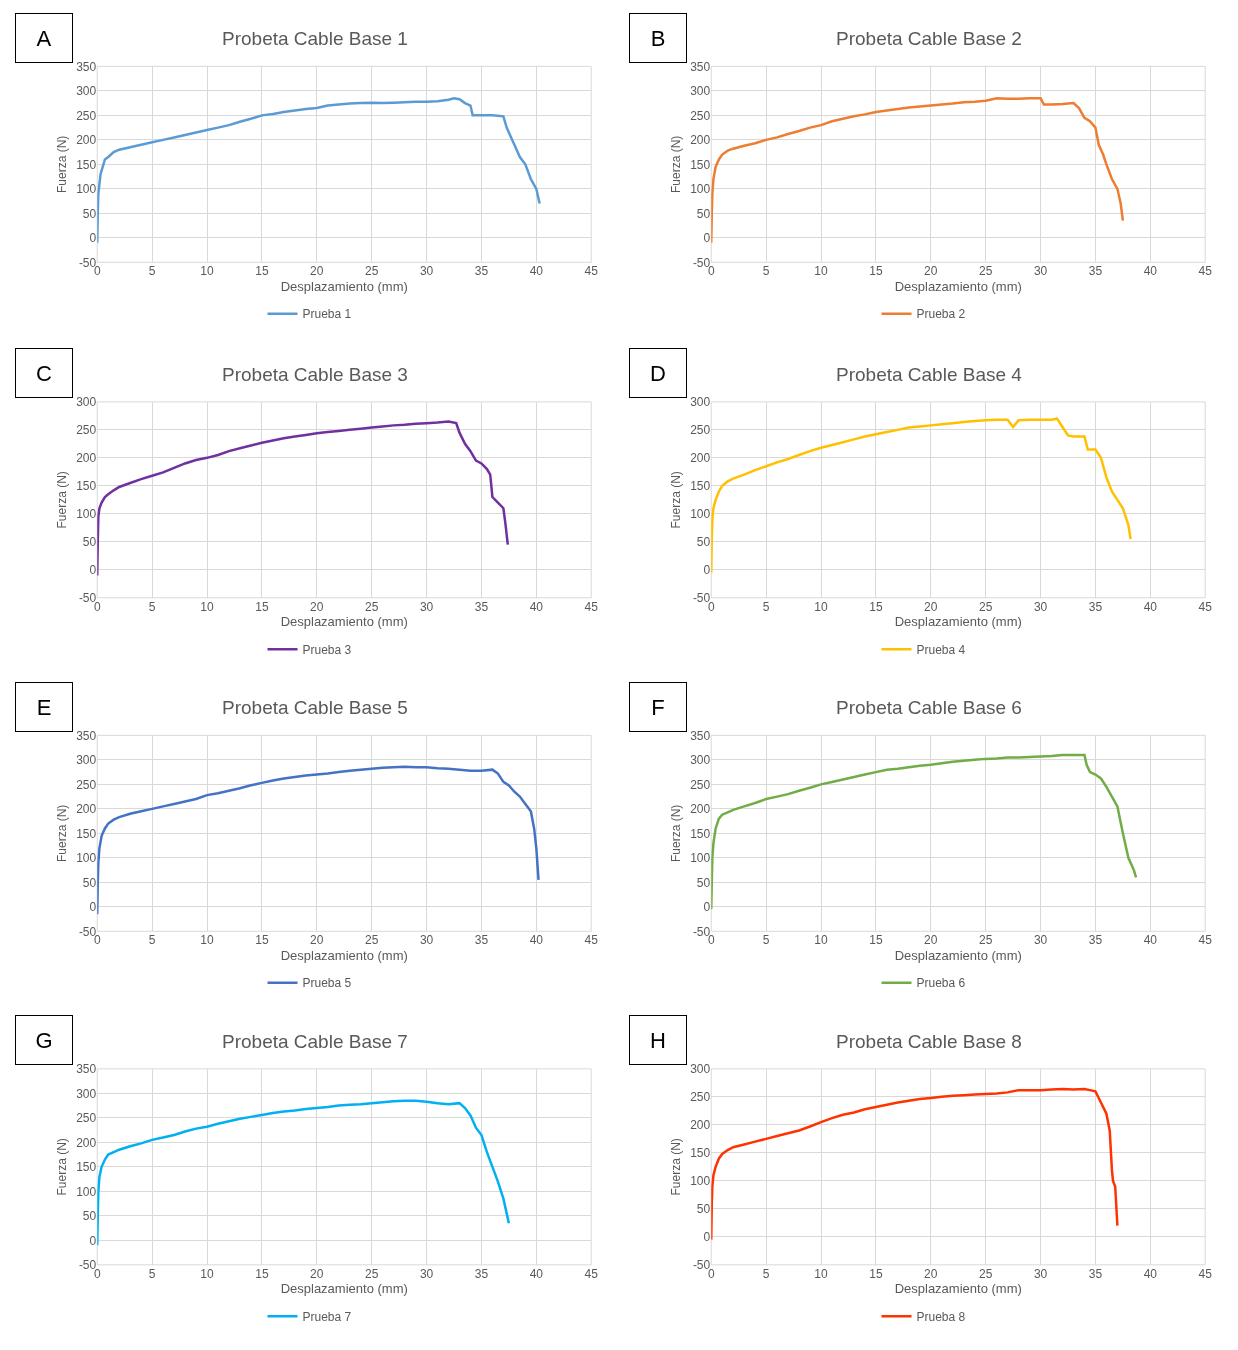  What do you see at coordinates (327, 983) in the screenshot?
I see `legend-label: Prueba 5` at bounding box center [327, 983].